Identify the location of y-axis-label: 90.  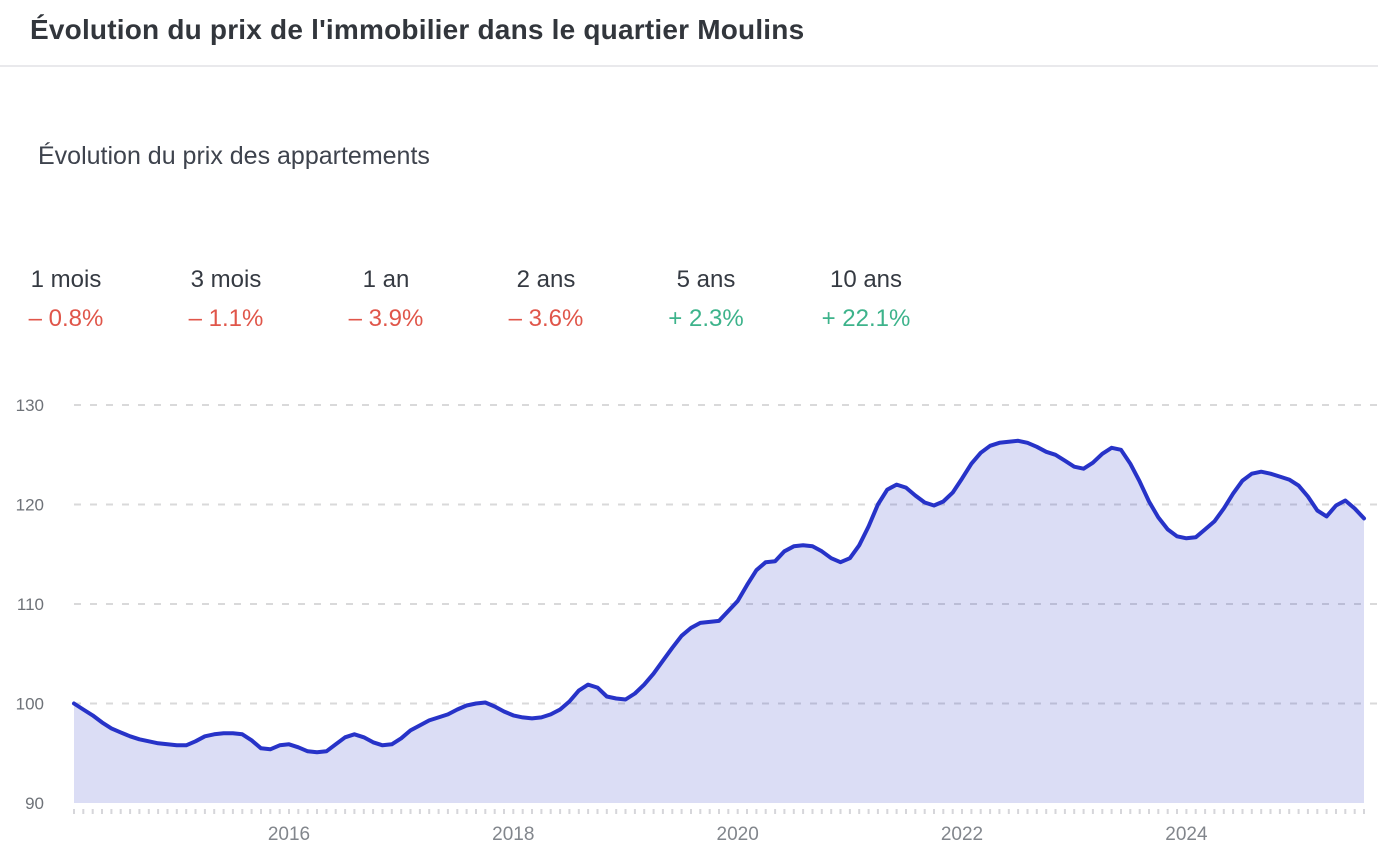
(34, 803).